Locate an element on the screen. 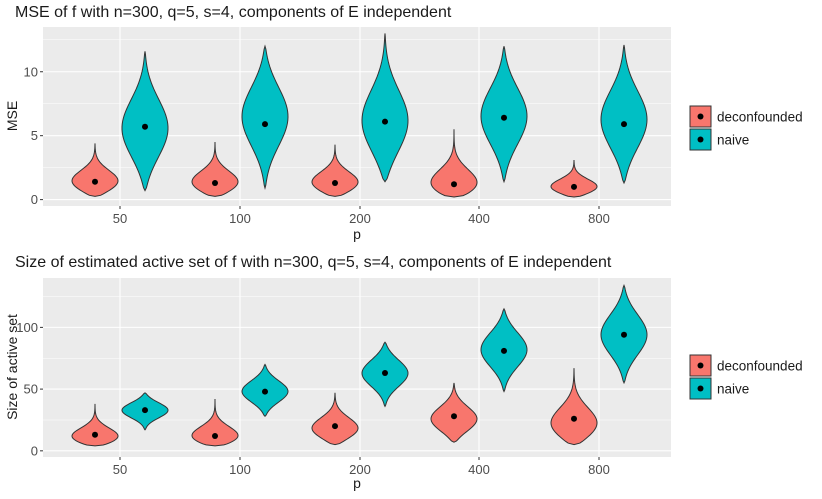 Image resolution: width=822 pixels, height=499 pixels. y-tick-label: 10 is located at coordinates (31, 71).